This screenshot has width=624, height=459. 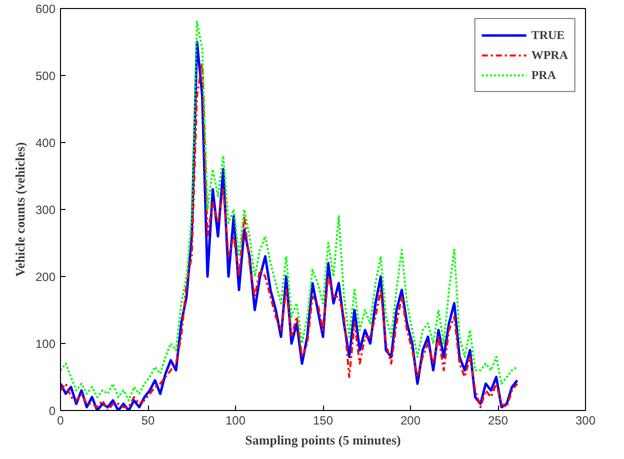 I want to click on x-tick-label: 300, so click(x=585, y=421).